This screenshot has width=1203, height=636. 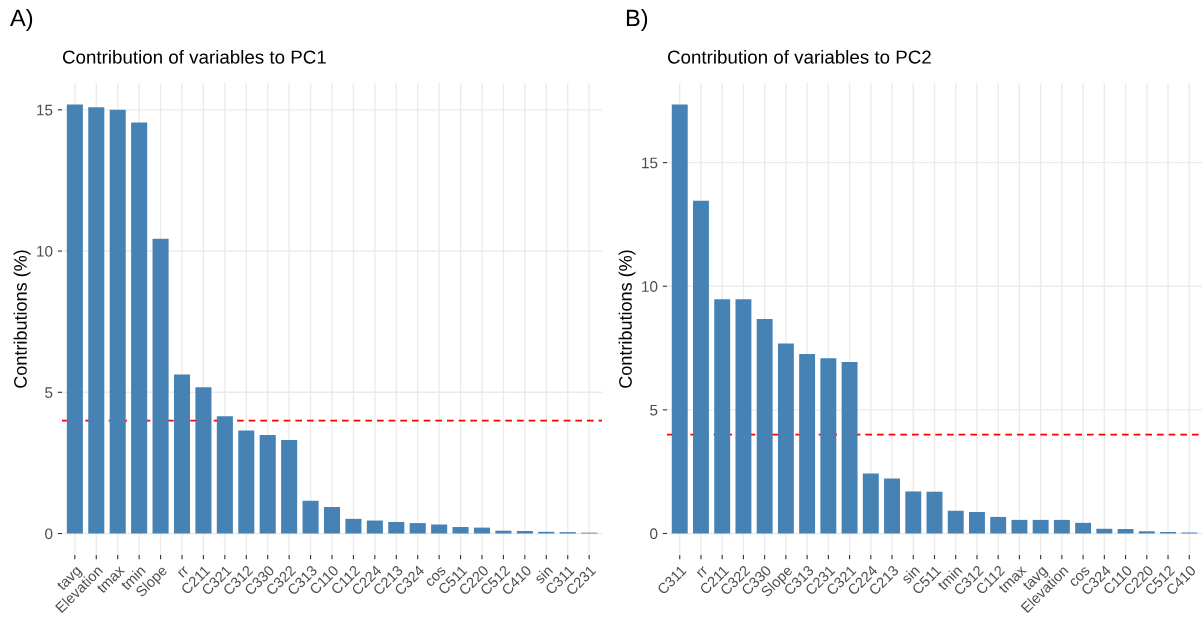 What do you see at coordinates (194, 56) in the screenshot?
I see `chart-title: Contribution of variables to PC1` at bounding box center [194, 56].